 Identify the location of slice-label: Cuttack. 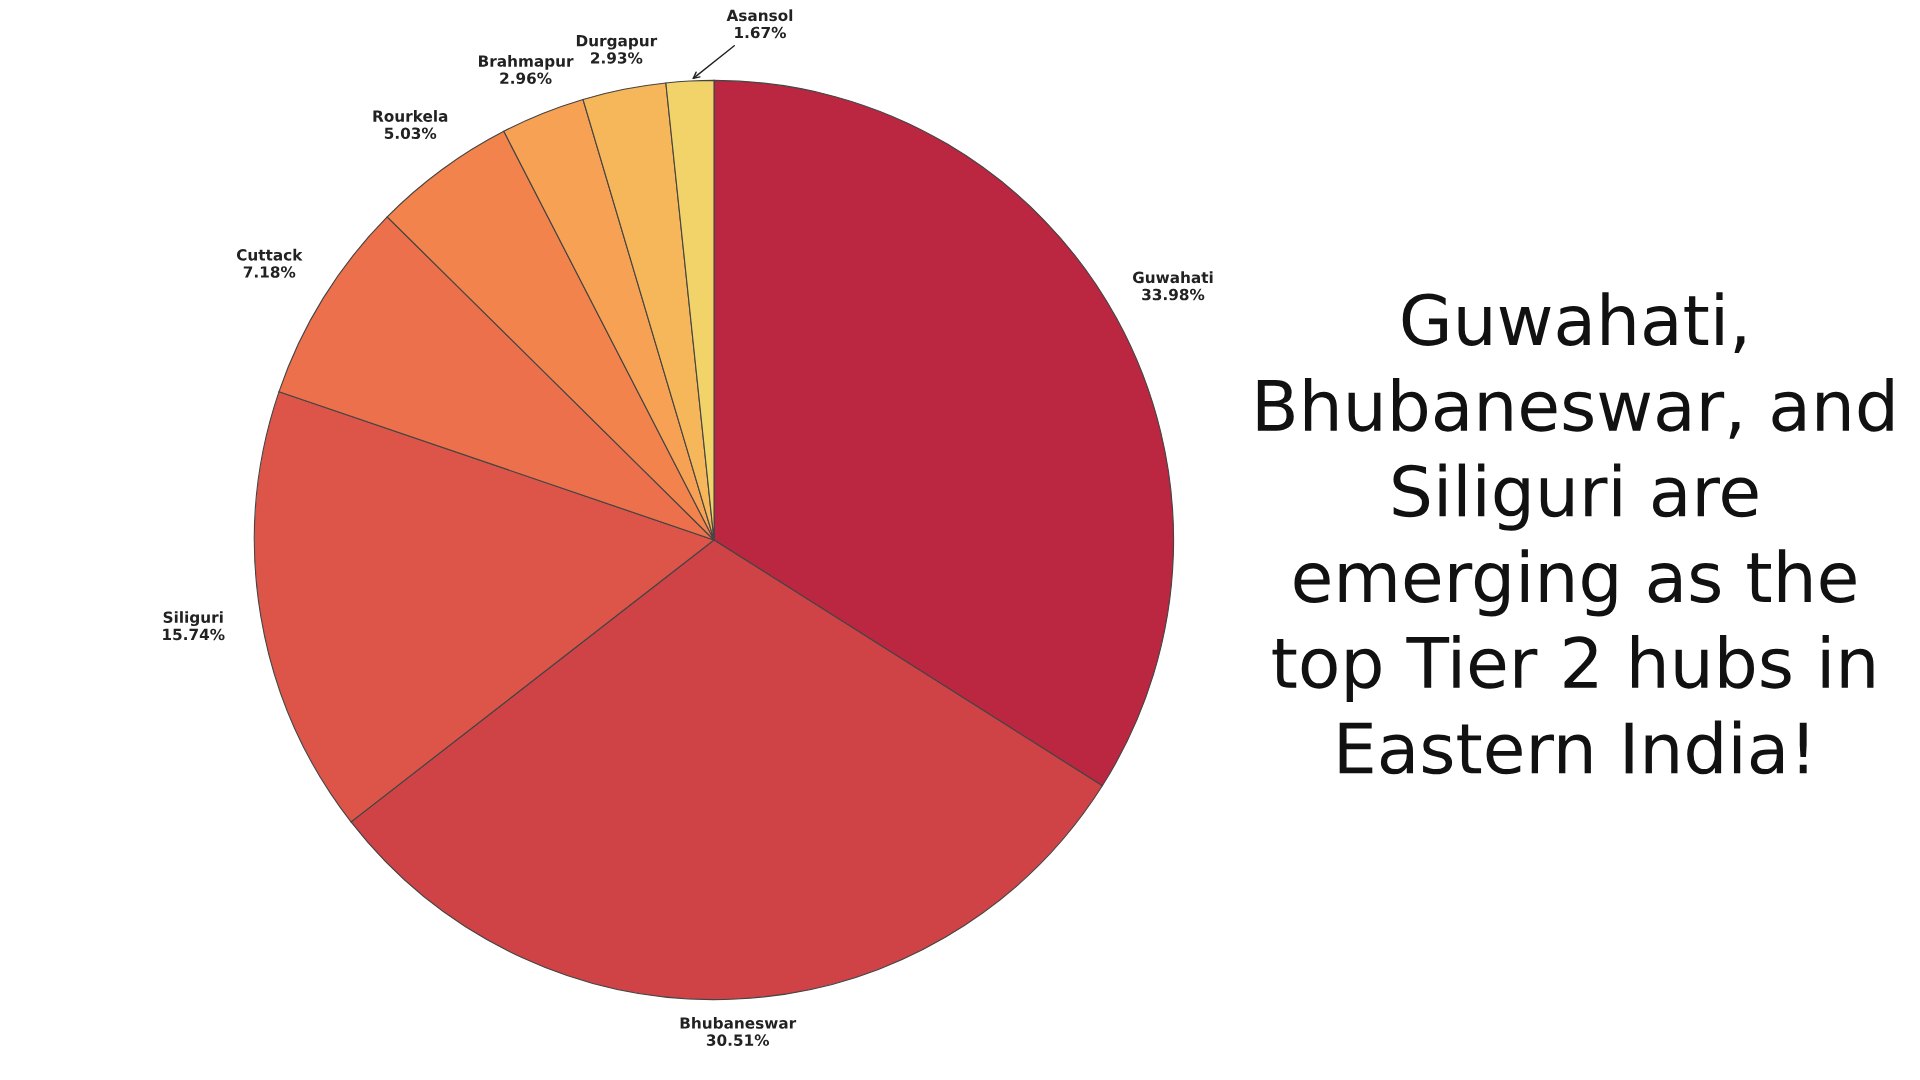
(269, 254).